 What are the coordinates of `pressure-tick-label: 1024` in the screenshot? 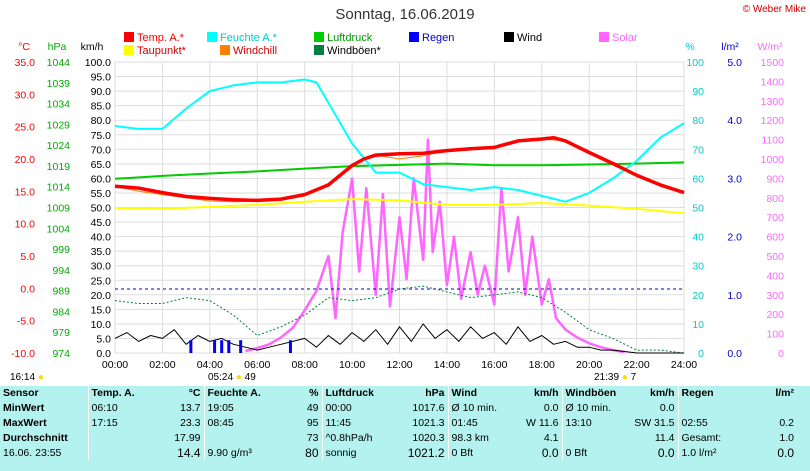 It's located at (59, 146).